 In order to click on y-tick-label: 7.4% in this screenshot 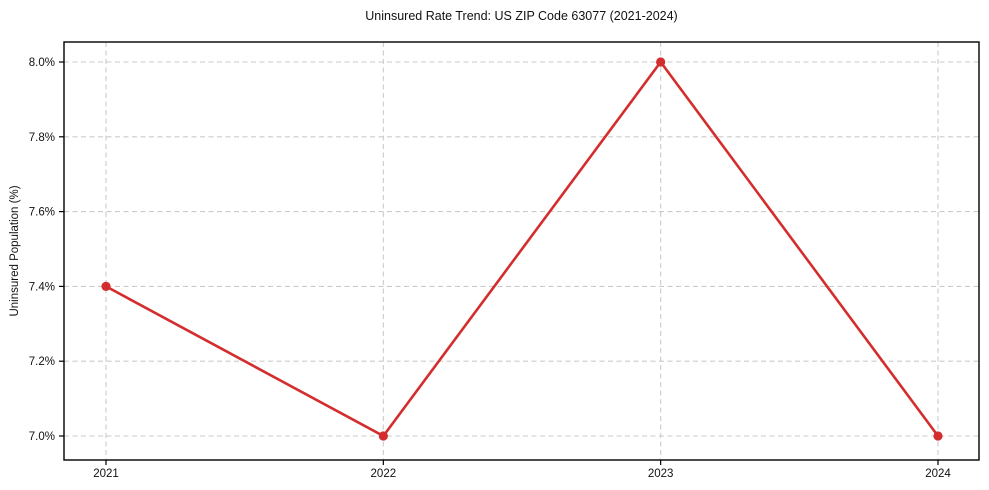, I will do `click(42, 287)`.